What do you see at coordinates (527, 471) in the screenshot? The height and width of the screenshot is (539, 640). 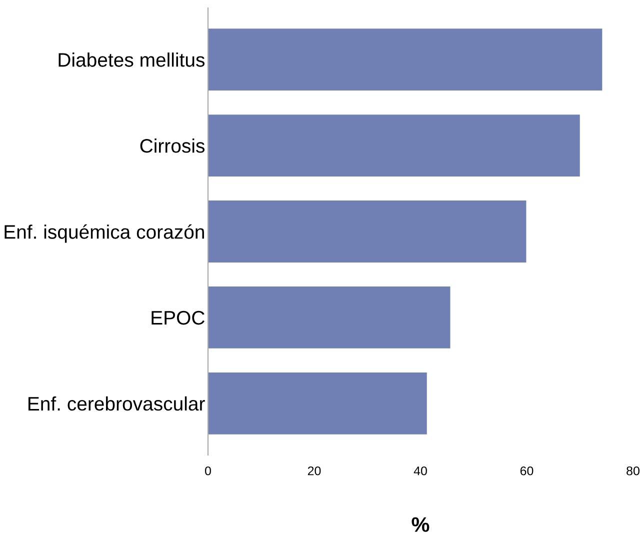 I see `x-tick-label: 60` at bounding box center [527, 471].